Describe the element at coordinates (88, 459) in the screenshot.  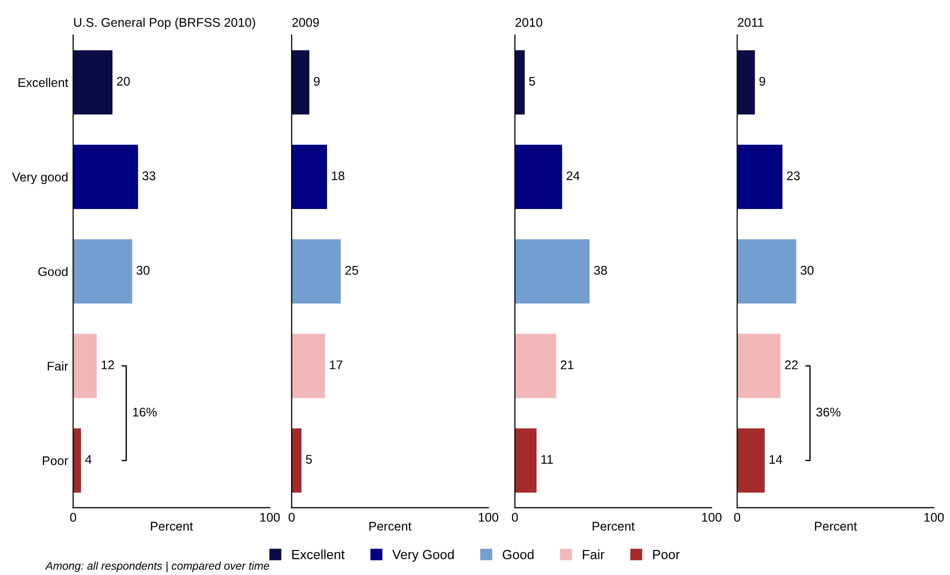
I see `data-label: 4` at that location.